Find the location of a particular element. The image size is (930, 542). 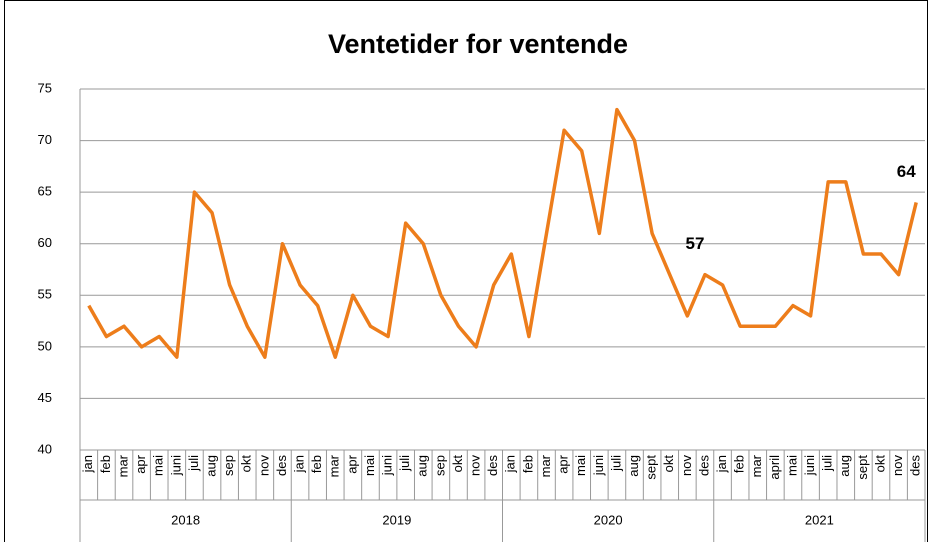

x-tick-label: april is located at coordinates (774, 467).